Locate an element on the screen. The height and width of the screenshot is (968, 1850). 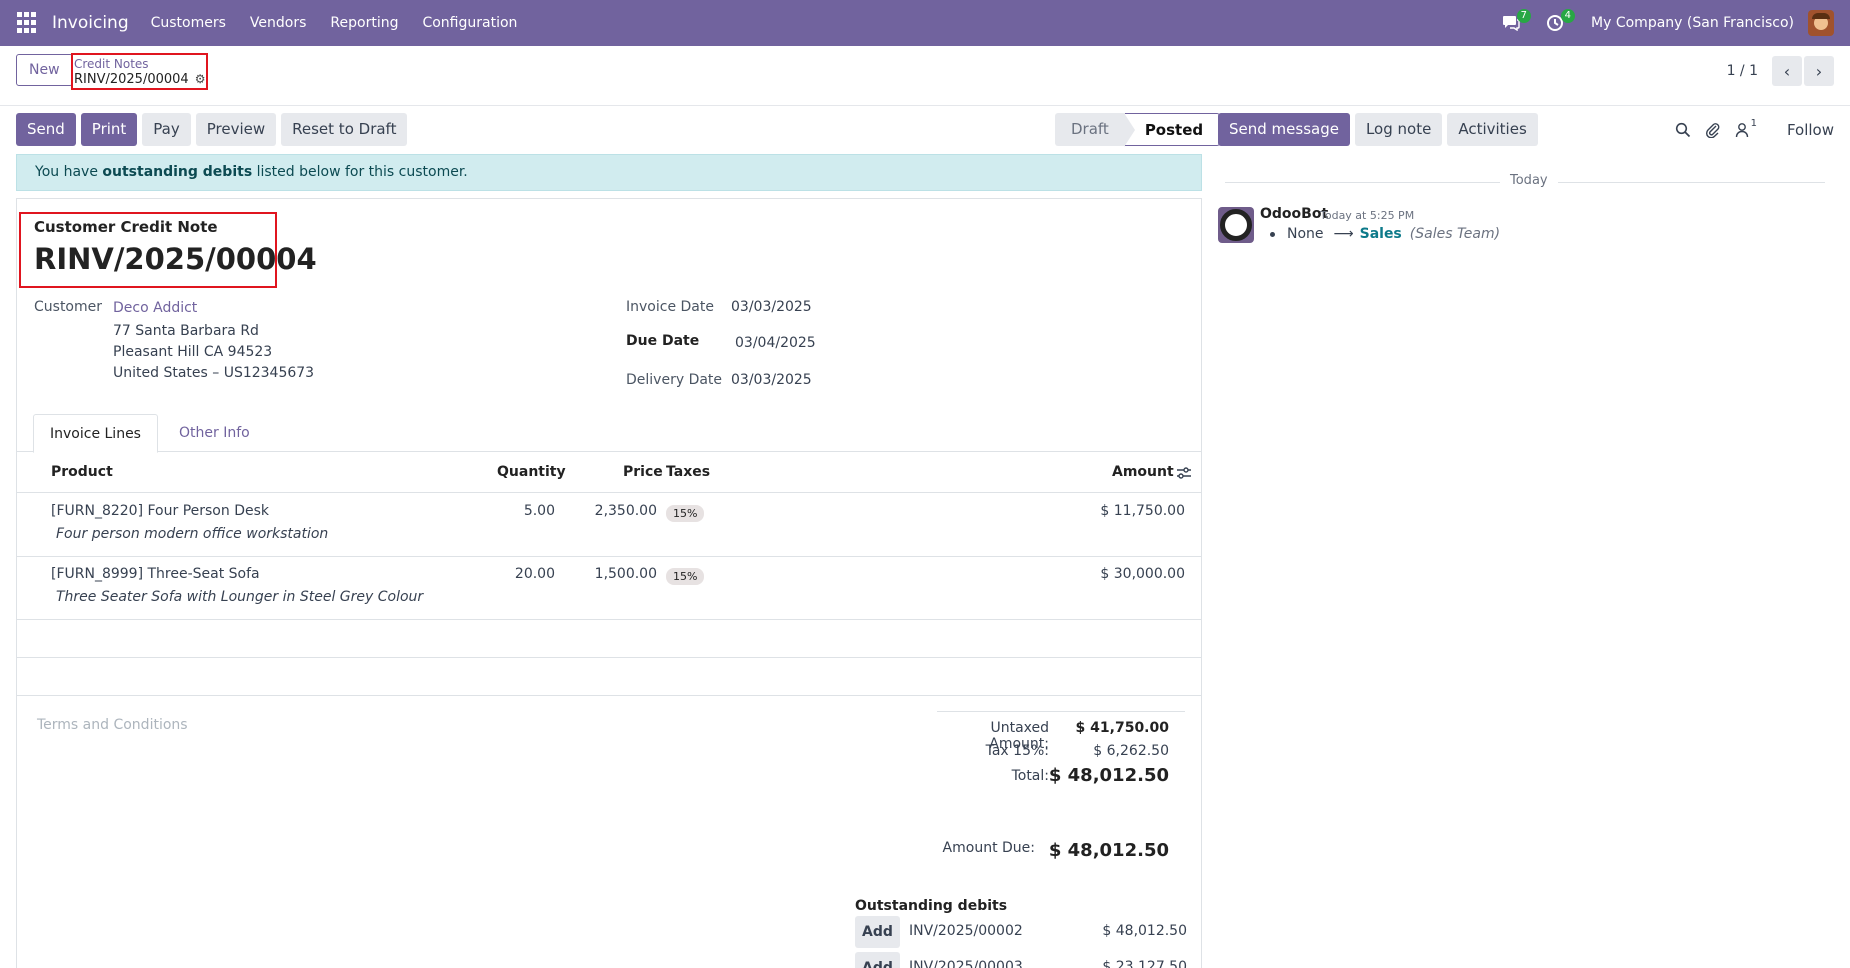
user-avatar is located at coordinates (1821, 23).